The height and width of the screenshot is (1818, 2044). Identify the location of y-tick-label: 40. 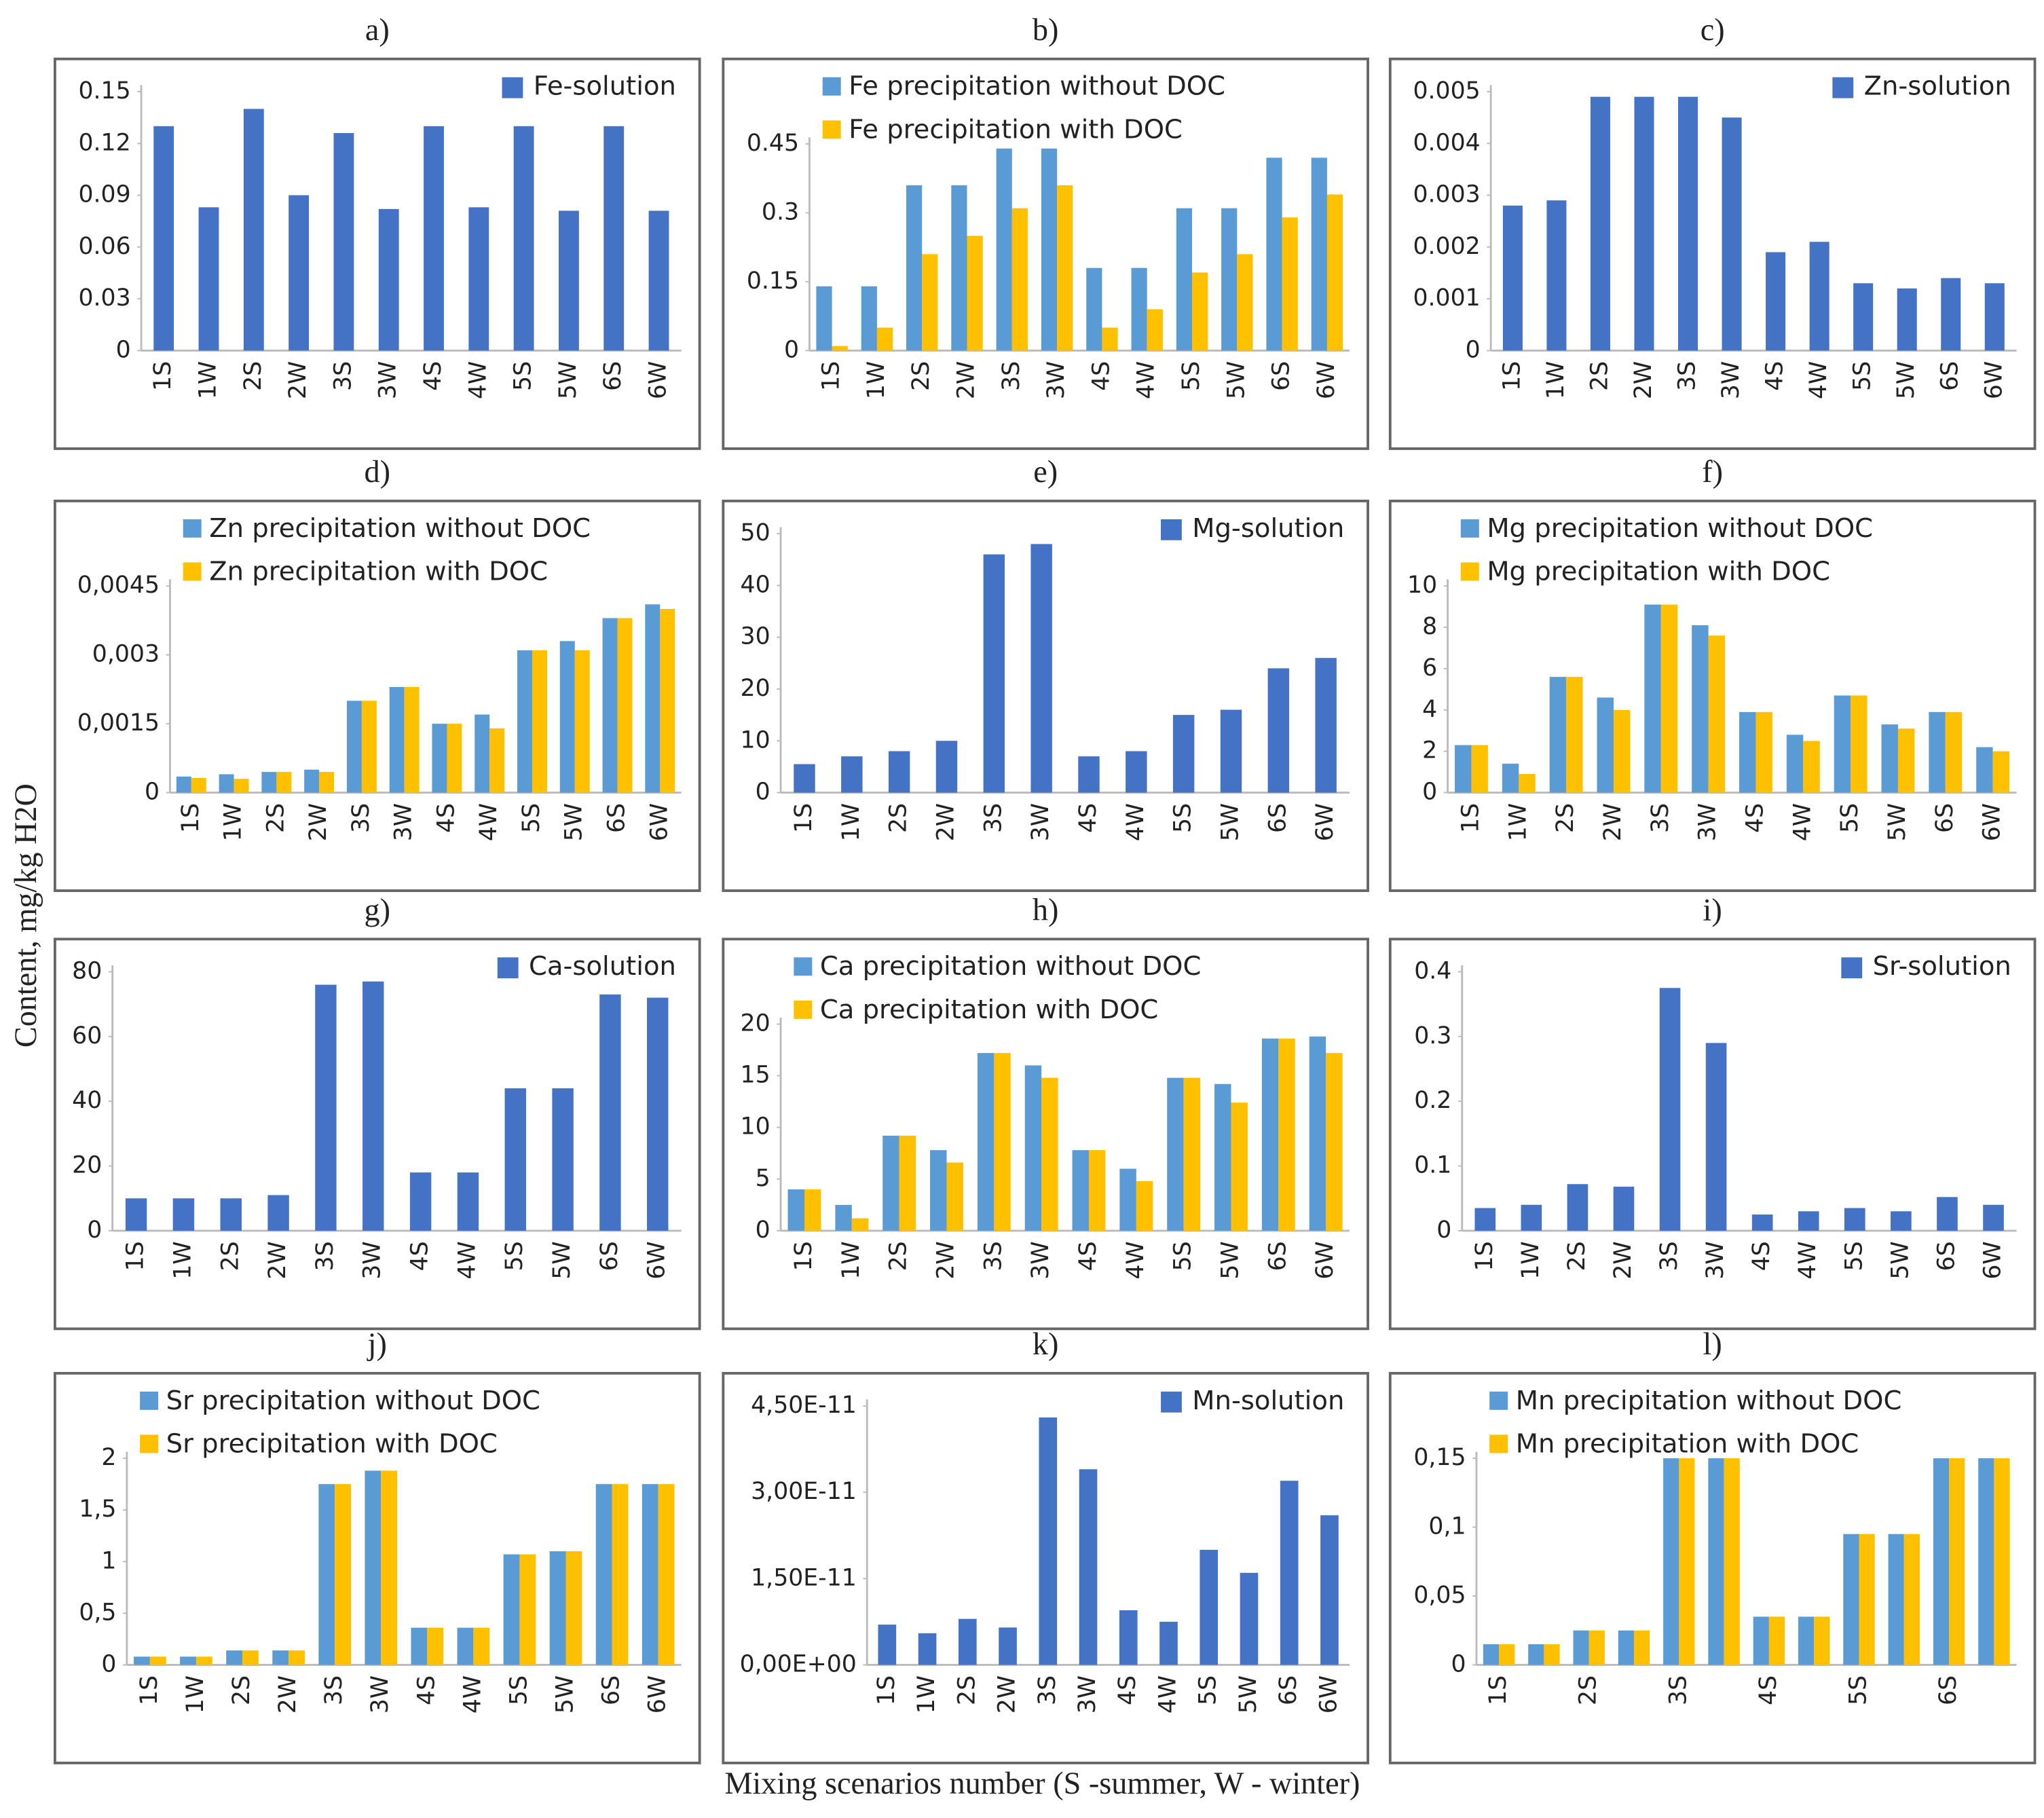
(755, 584).